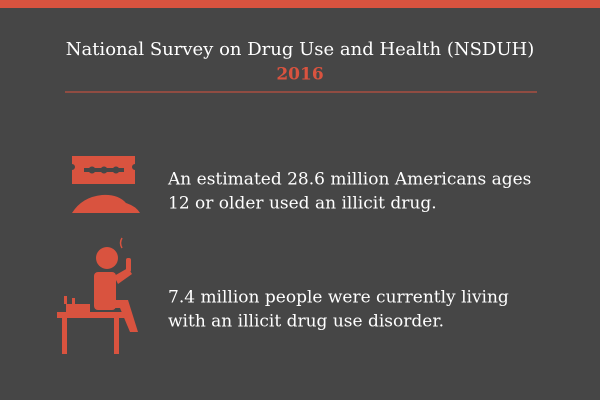 The image size is (600, 400). What do you see at coordinates (97, 295) in the screenshot?
I see `person-icon` at bounding box center [97, 295].